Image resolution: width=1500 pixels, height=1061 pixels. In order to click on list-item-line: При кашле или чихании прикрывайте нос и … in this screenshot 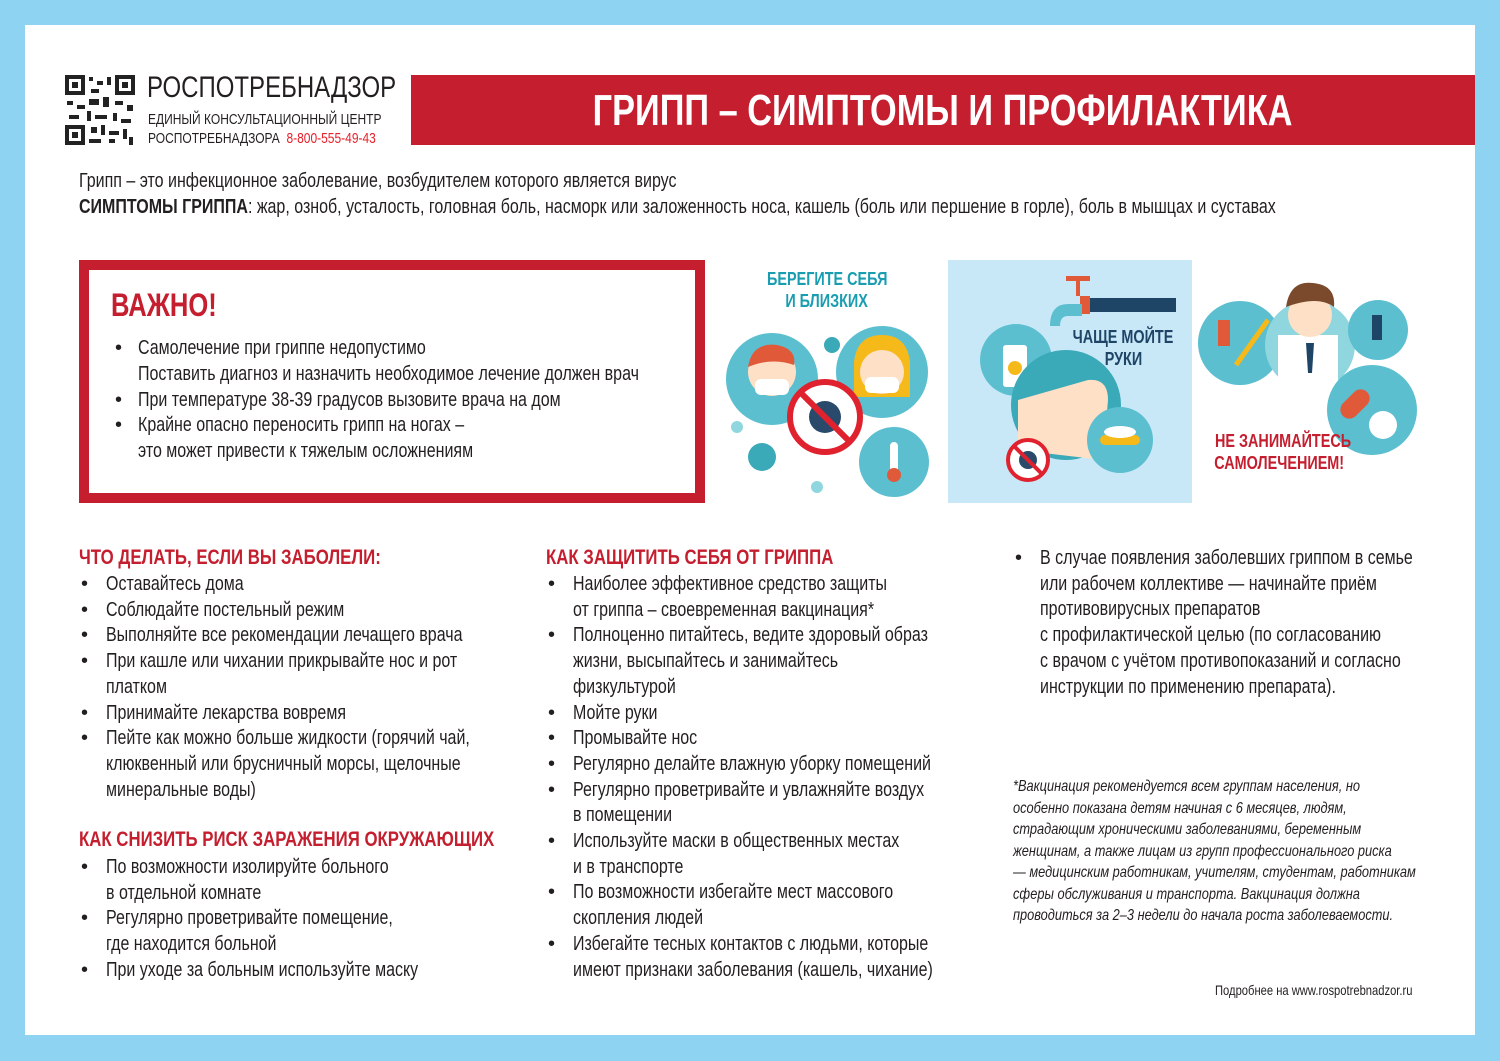, I will do `click(282, 661)`.